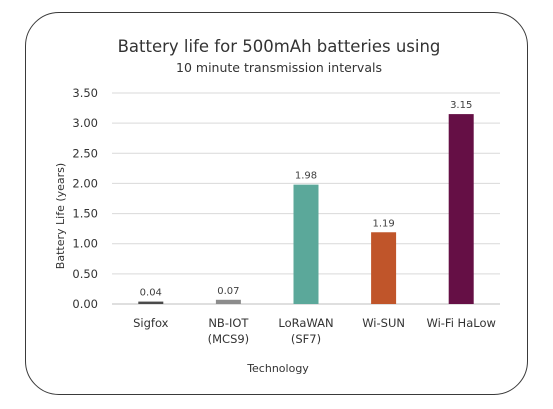 This screenshot has width=553, height=409. I want to click on chart-title: Battery life for 500mAh batteries using, so click(279, 46).